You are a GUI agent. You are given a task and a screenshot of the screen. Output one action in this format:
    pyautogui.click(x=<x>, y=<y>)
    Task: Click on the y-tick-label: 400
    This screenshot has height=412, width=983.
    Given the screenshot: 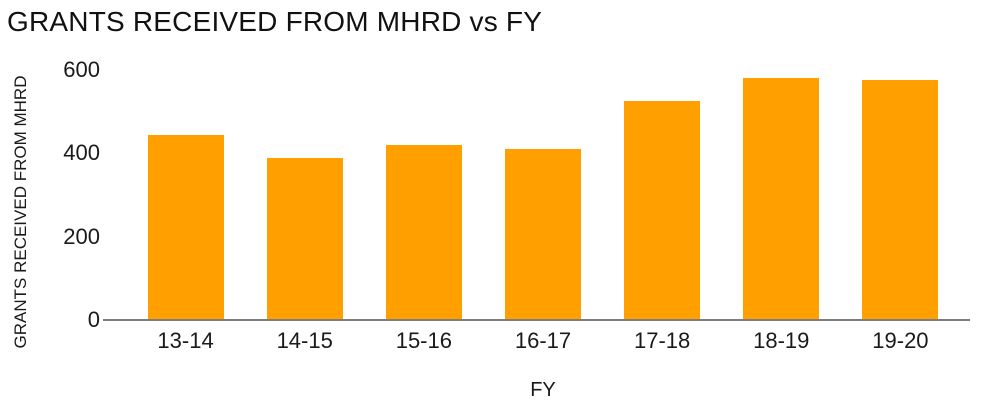 What is the action you would take?
    pyautogui.click(x=81, y=153)
    